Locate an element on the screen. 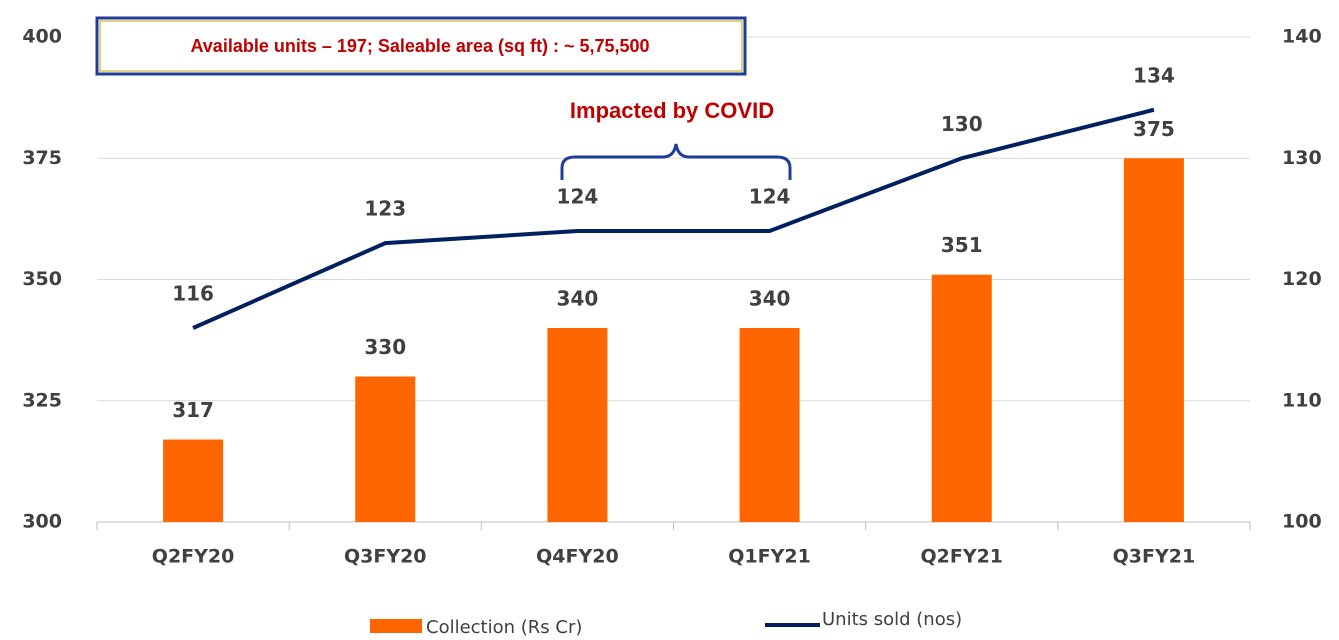  y2-tick-label: 130 is located at coordinates (1302, 158).